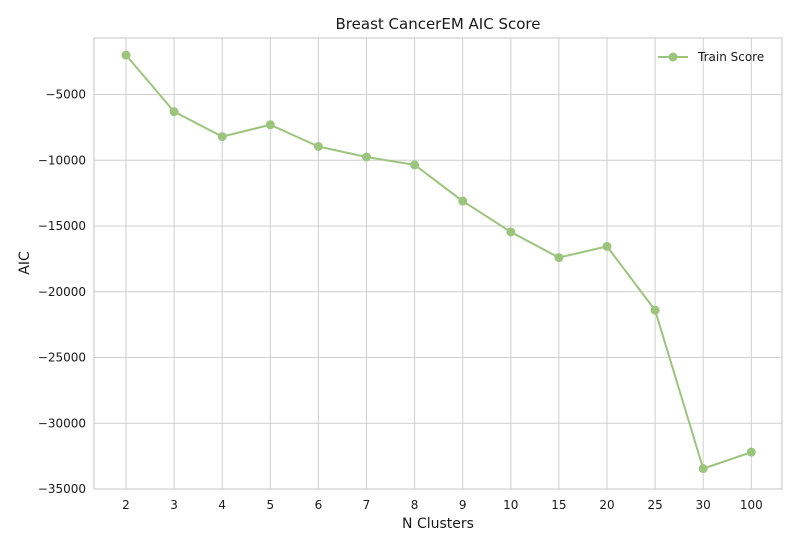  What do you see at coordinates (415, 505) in the screenshot?
I see `x-tick-label: 8` at bounding box center [415, 505].